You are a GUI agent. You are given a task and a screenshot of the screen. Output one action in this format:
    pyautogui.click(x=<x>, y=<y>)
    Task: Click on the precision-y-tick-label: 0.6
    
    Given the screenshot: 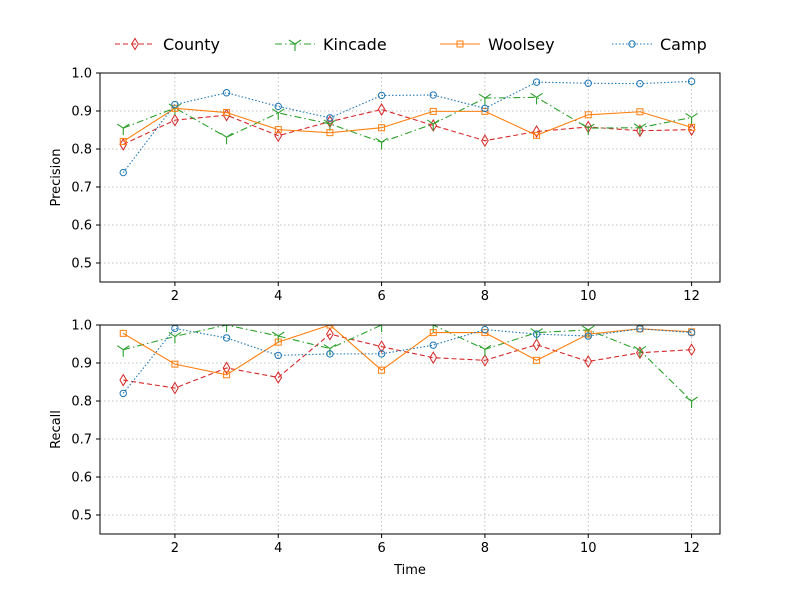 What is the action you would take?
    pyautogui.click(x=81, y=226)
    